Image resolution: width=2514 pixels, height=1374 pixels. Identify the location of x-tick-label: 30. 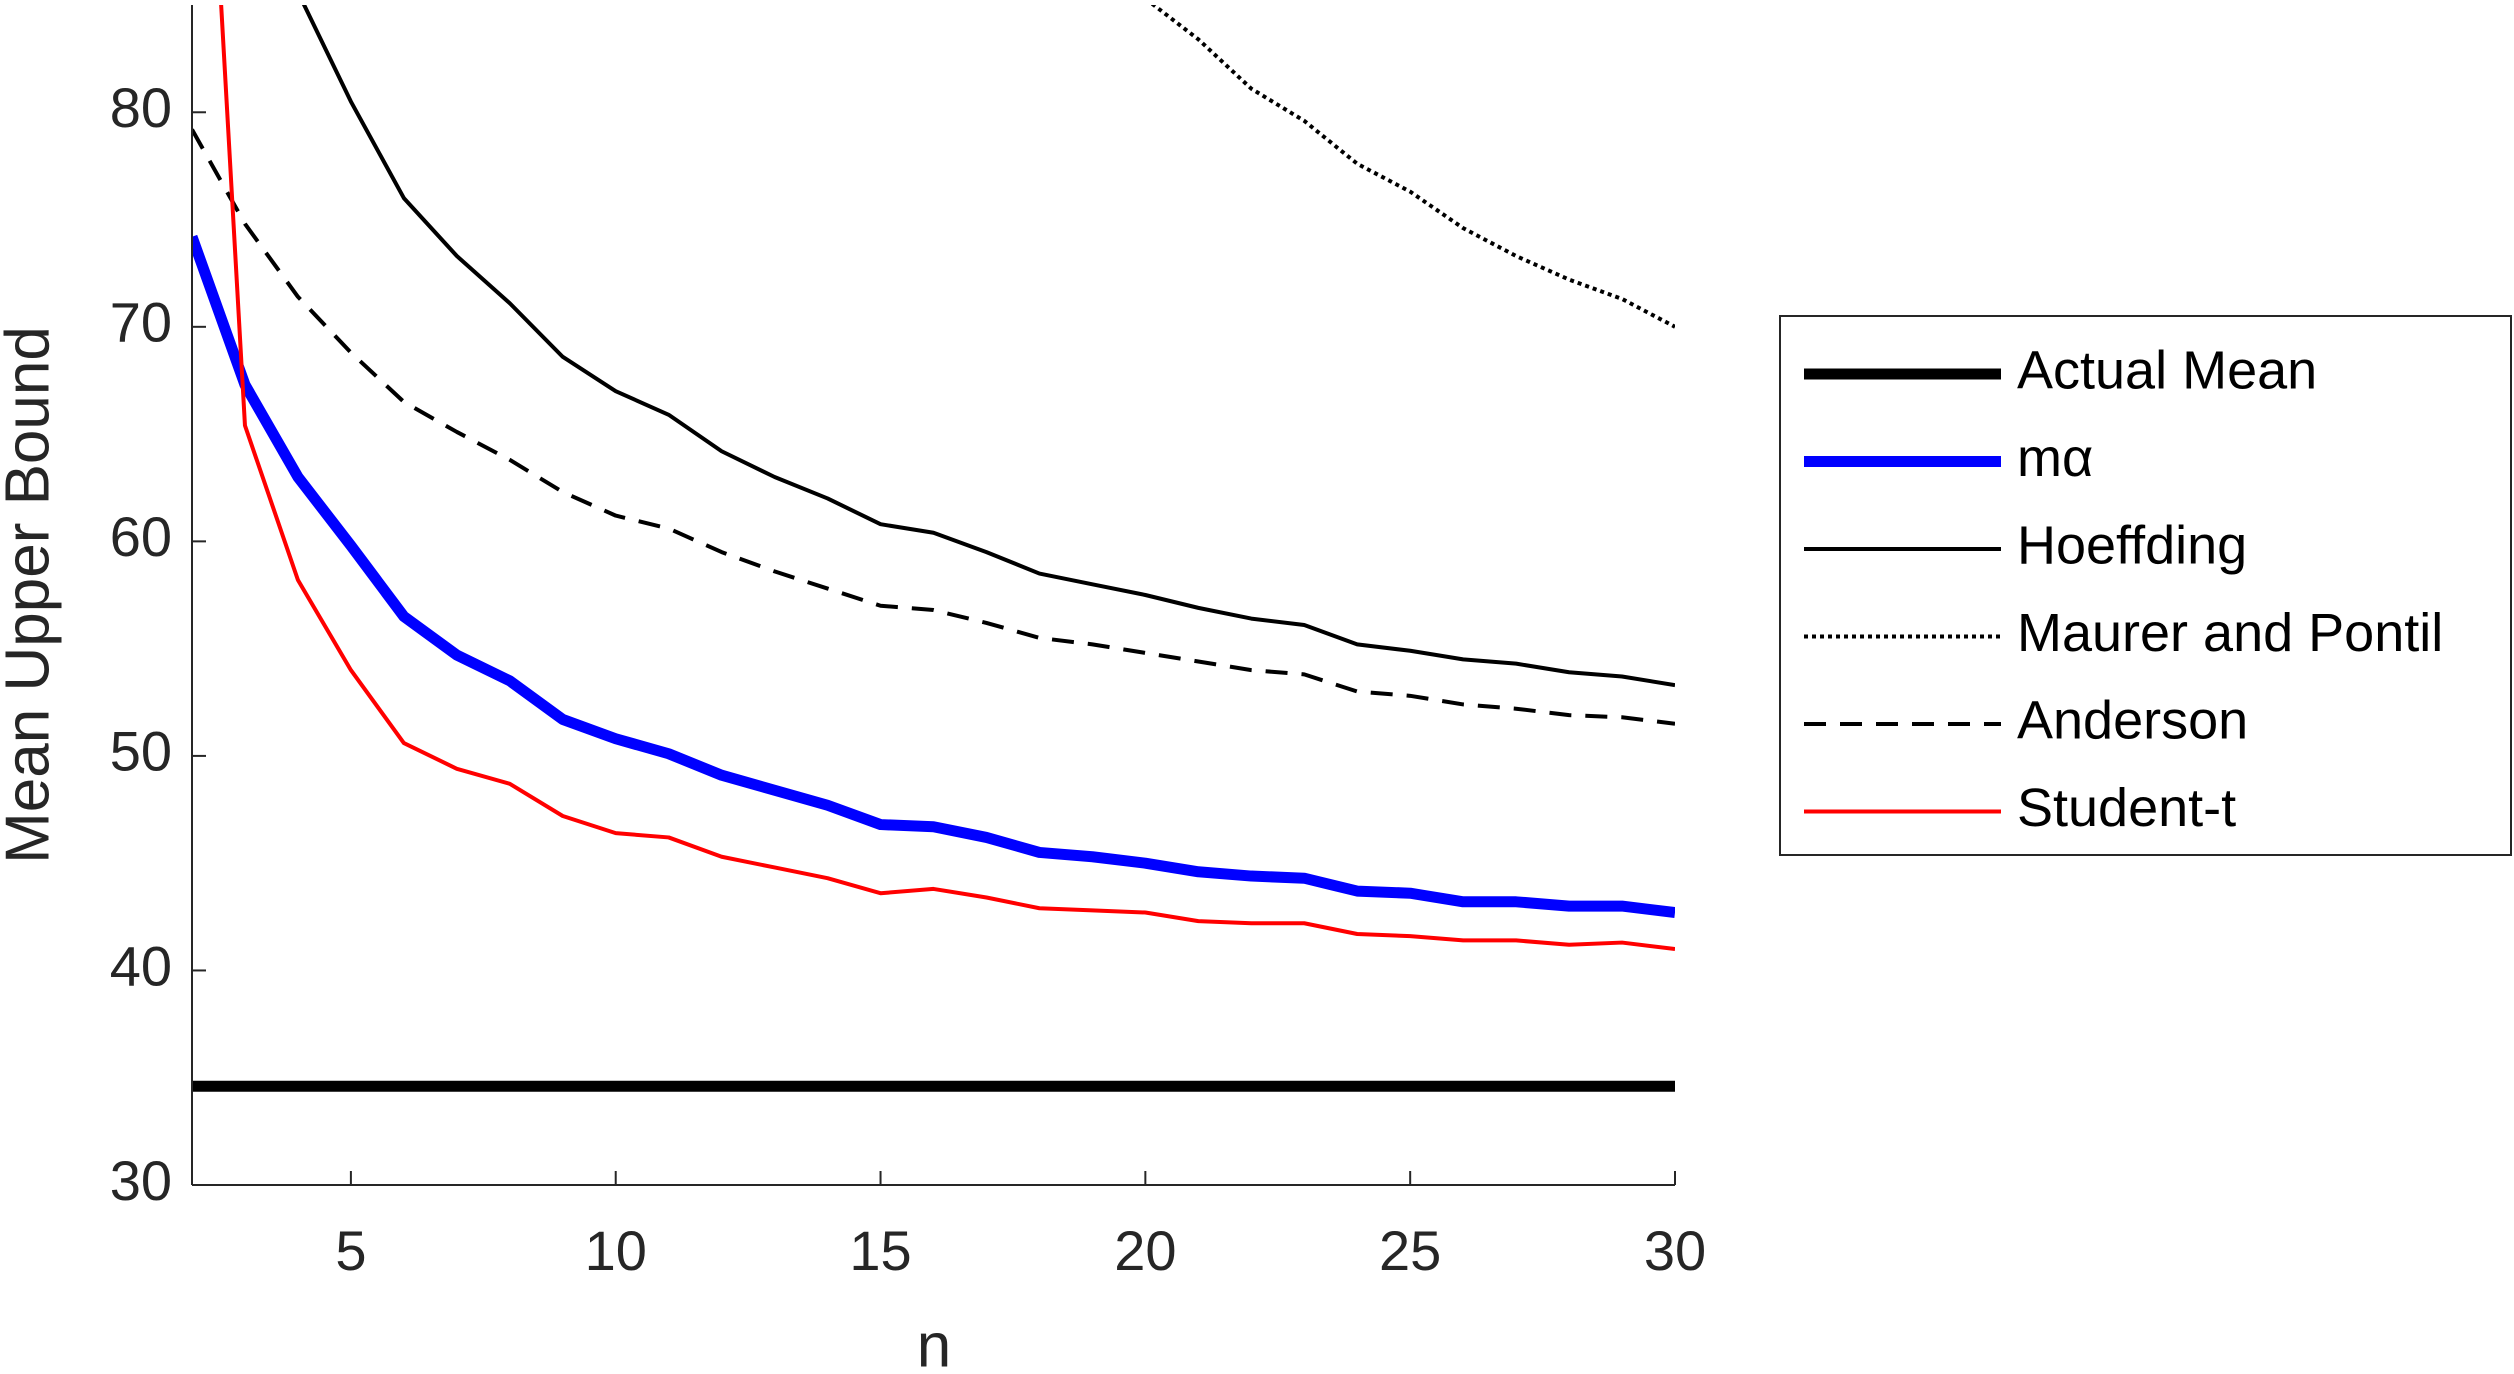
(1675, 1250).